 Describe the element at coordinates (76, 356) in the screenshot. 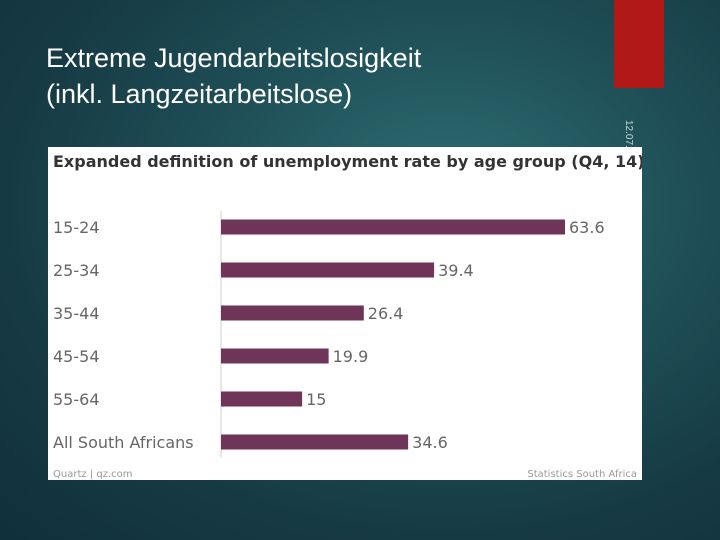

I see `category-label: 45-54` at that location.